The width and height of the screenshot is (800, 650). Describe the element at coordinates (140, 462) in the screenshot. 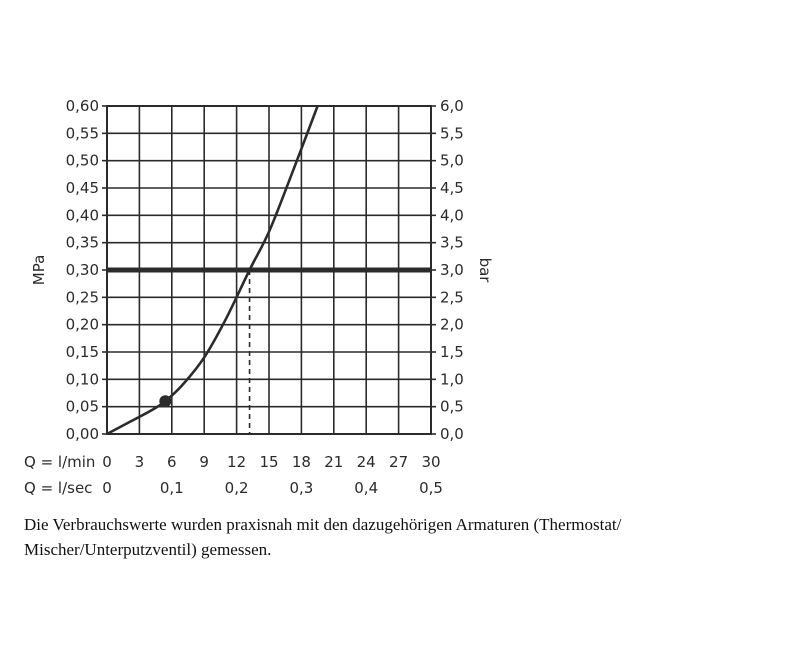

I see `x-tick-lmin-label: 3` at that location.